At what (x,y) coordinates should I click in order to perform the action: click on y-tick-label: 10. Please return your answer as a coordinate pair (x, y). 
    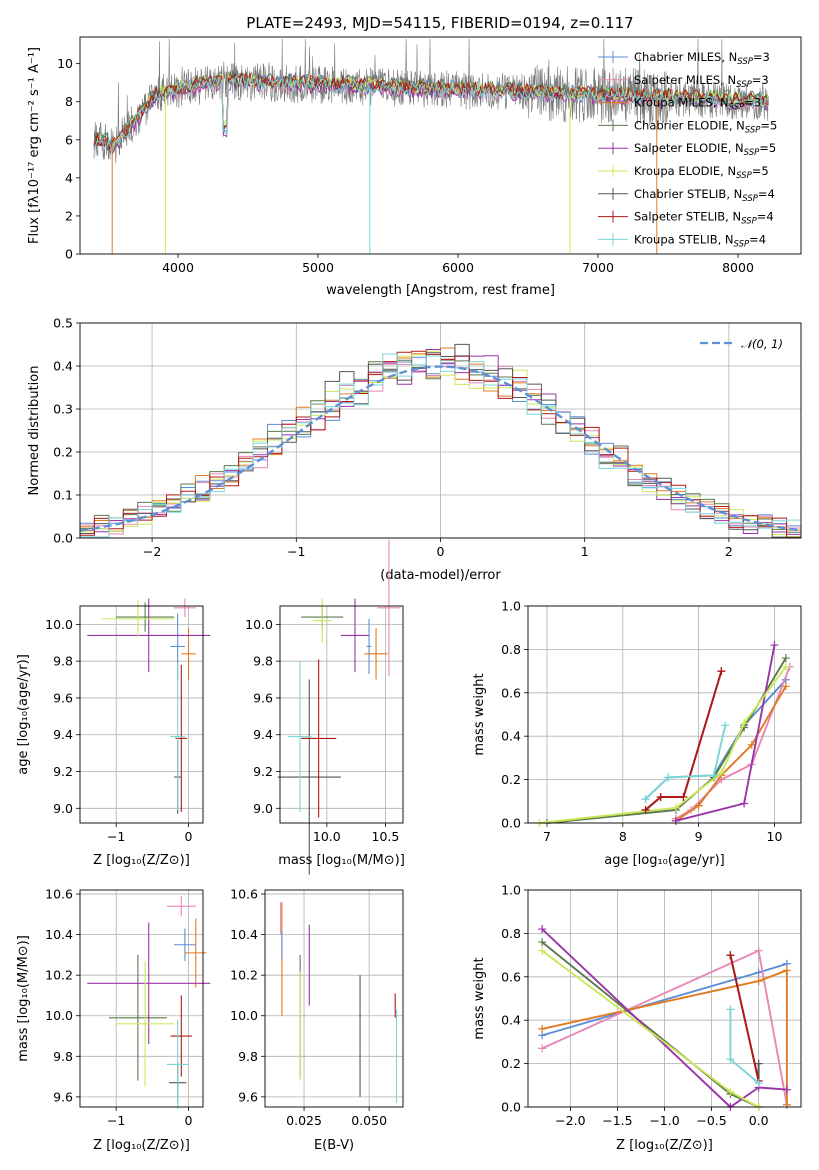
    Looking at the image, I should click on (65, 63).